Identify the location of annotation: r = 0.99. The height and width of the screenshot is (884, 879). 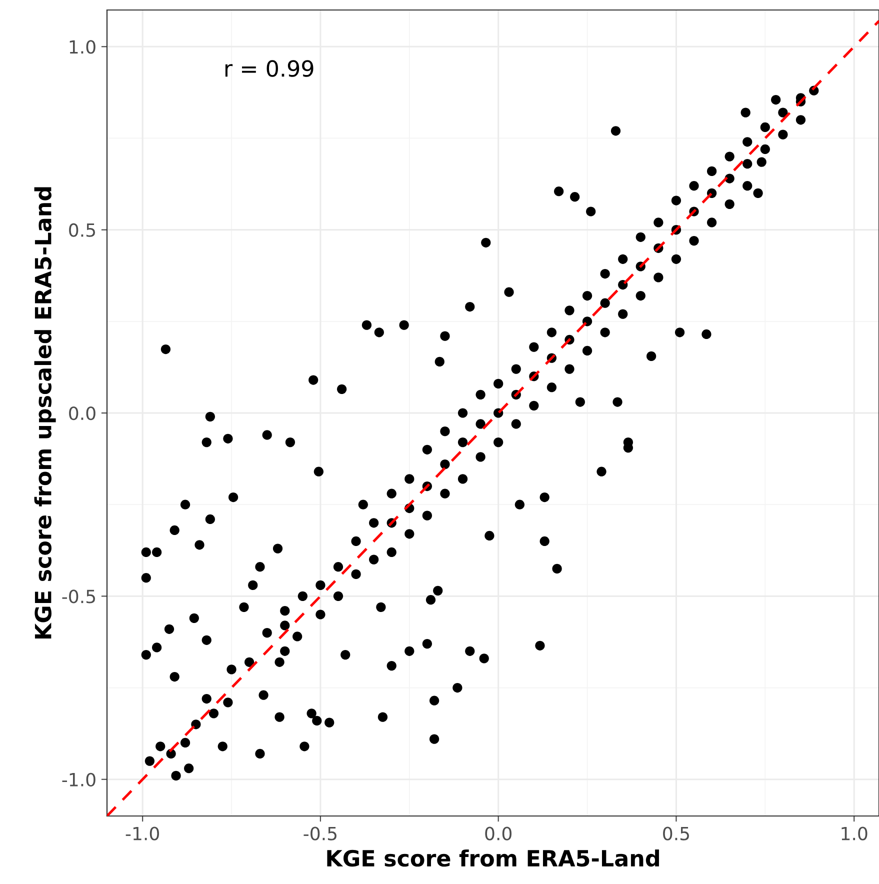
(269, 68).